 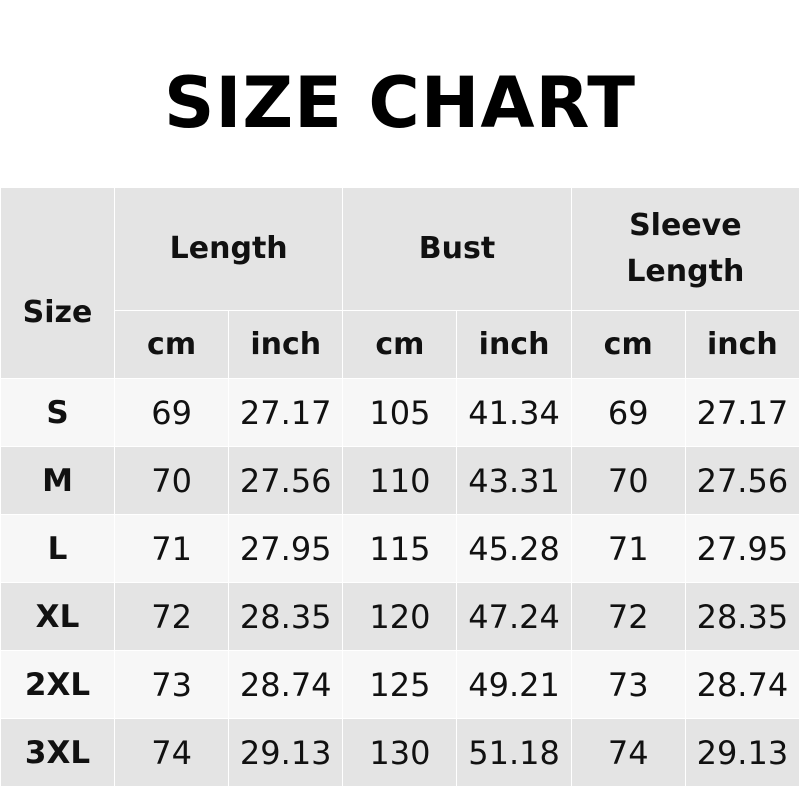 What do you see at coordinates (57, 480) in the screenshot?
I see `size-cell: M` at bounding box center [57, 480].